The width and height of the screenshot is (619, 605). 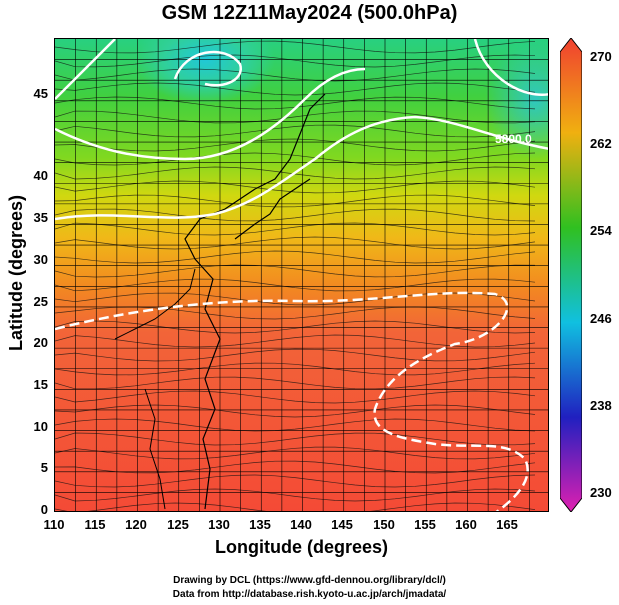 What do you see at coordinates (384, 524) in the screenshot?
I see `x-tick: 150` at bounding box center [384, 524].